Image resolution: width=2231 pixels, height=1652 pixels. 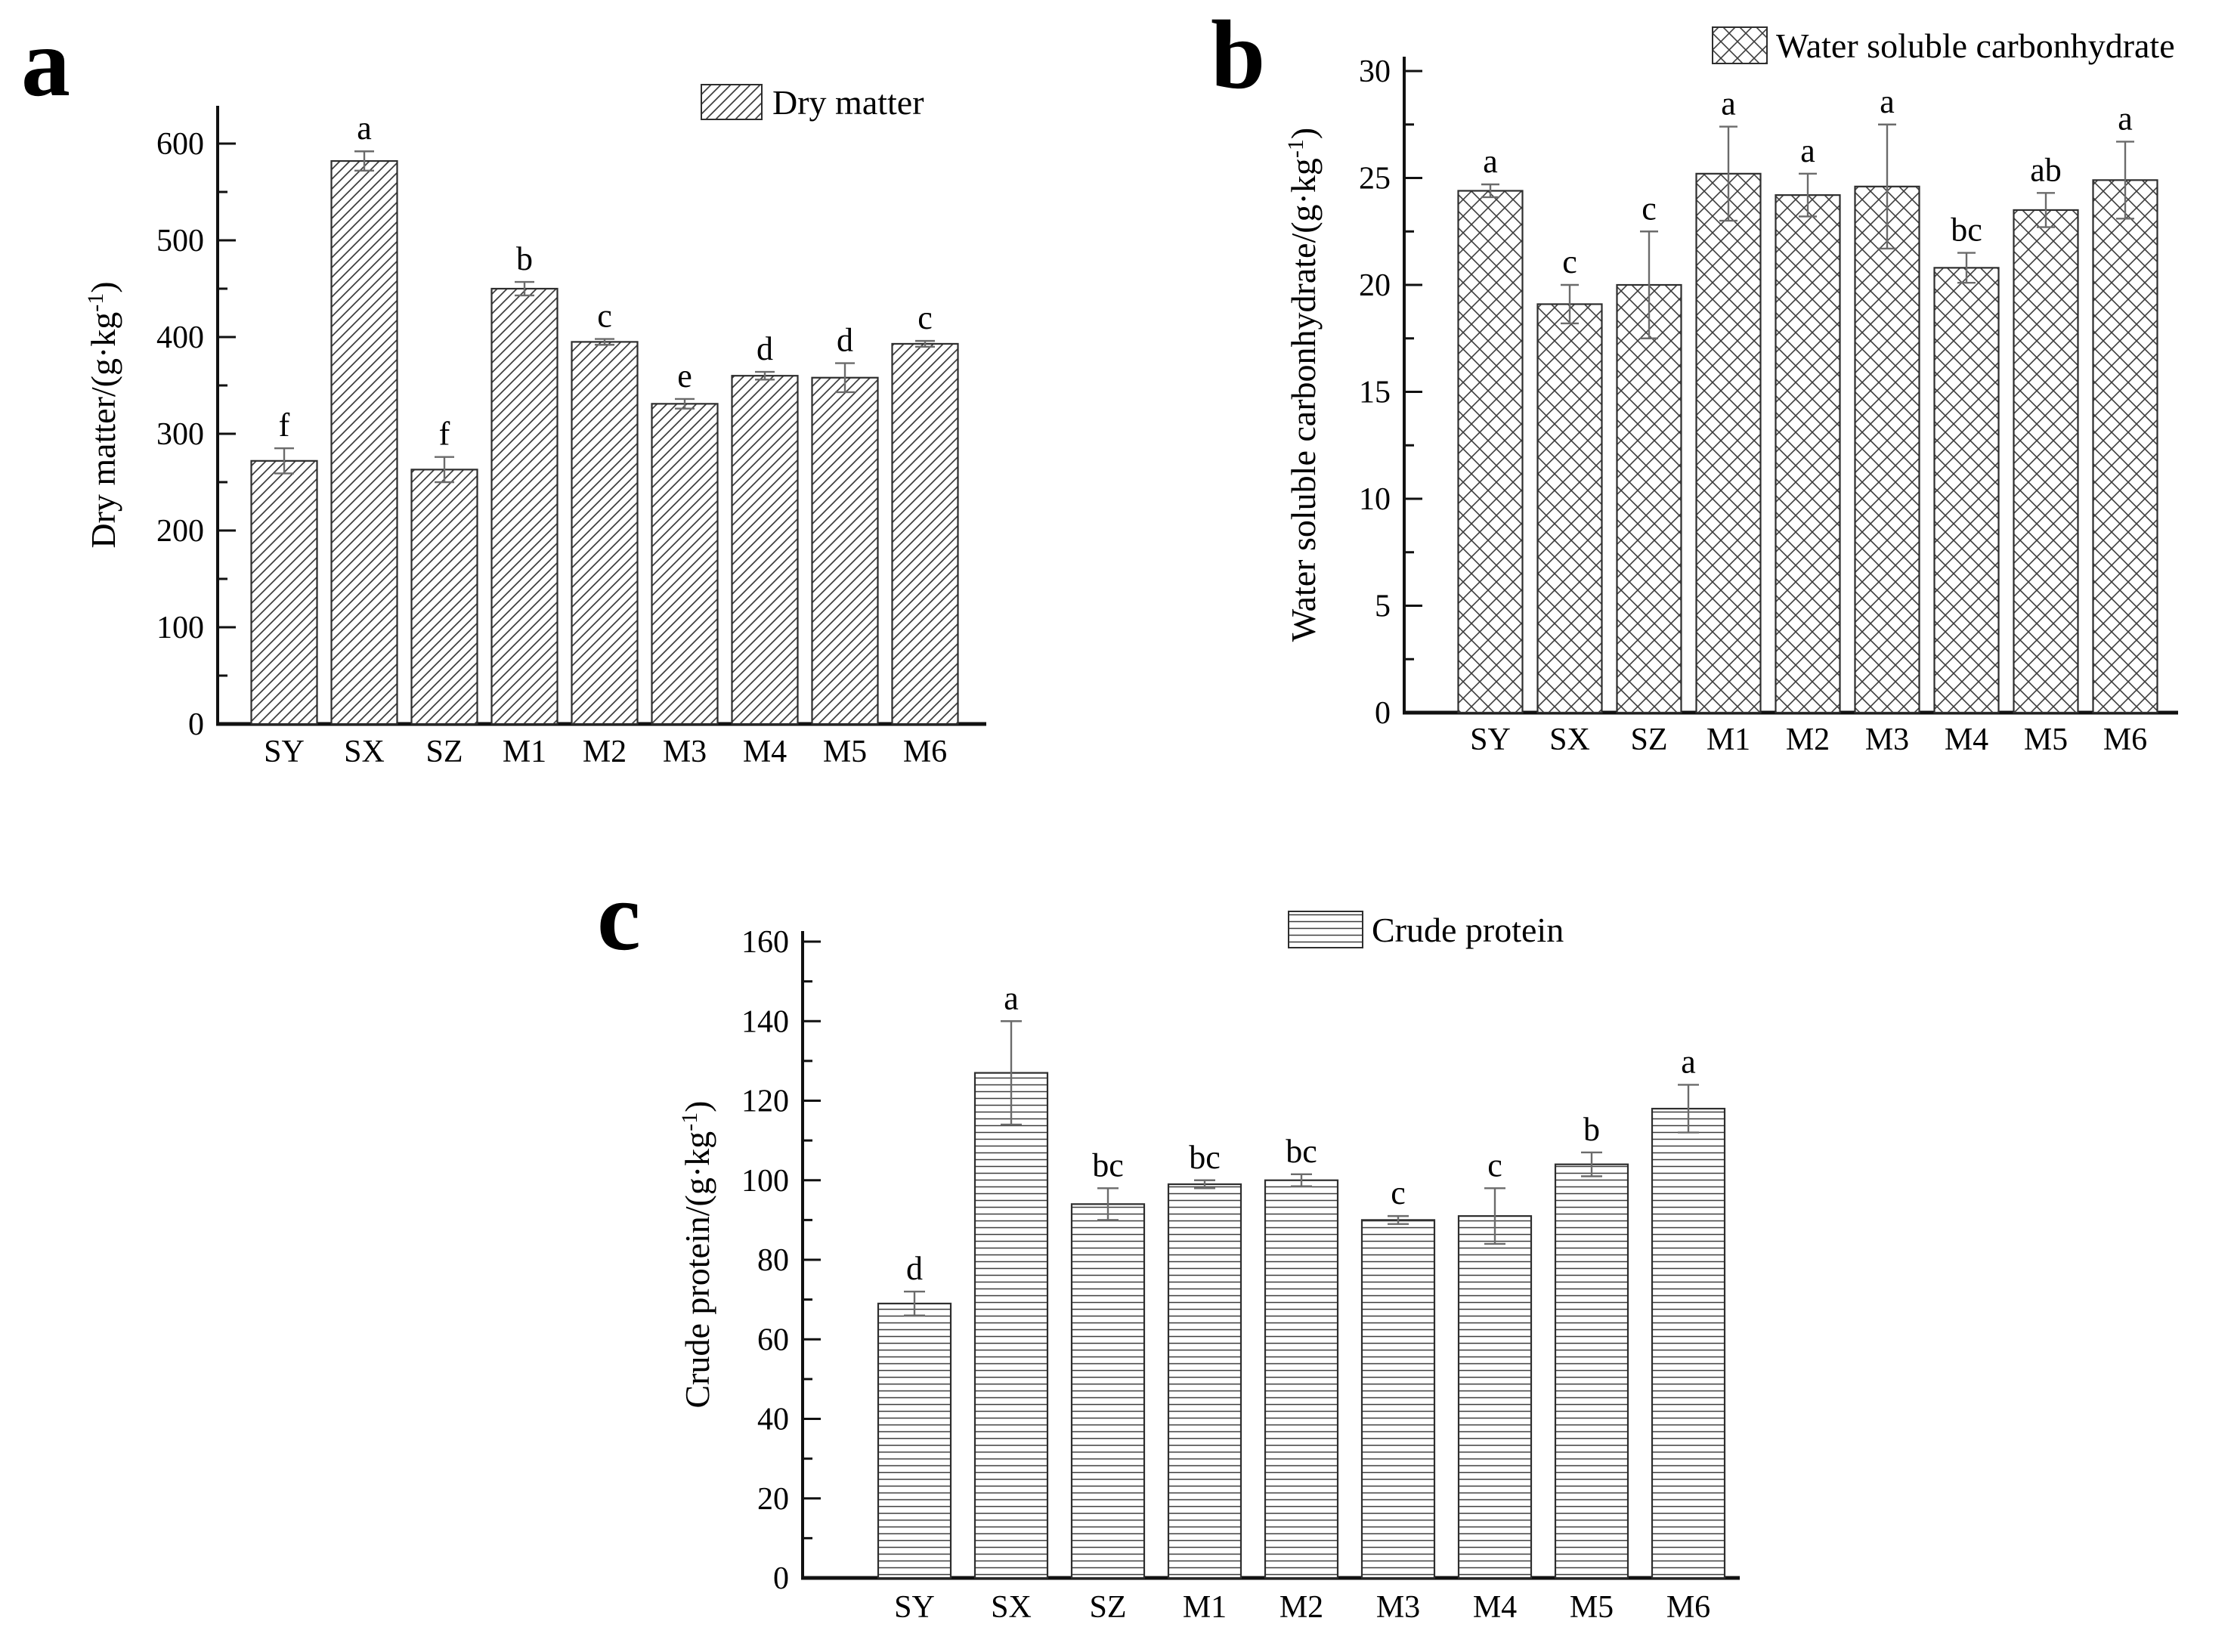 I want to click on sig-letter-c-M6: a, so click(x=1688, y=1061).